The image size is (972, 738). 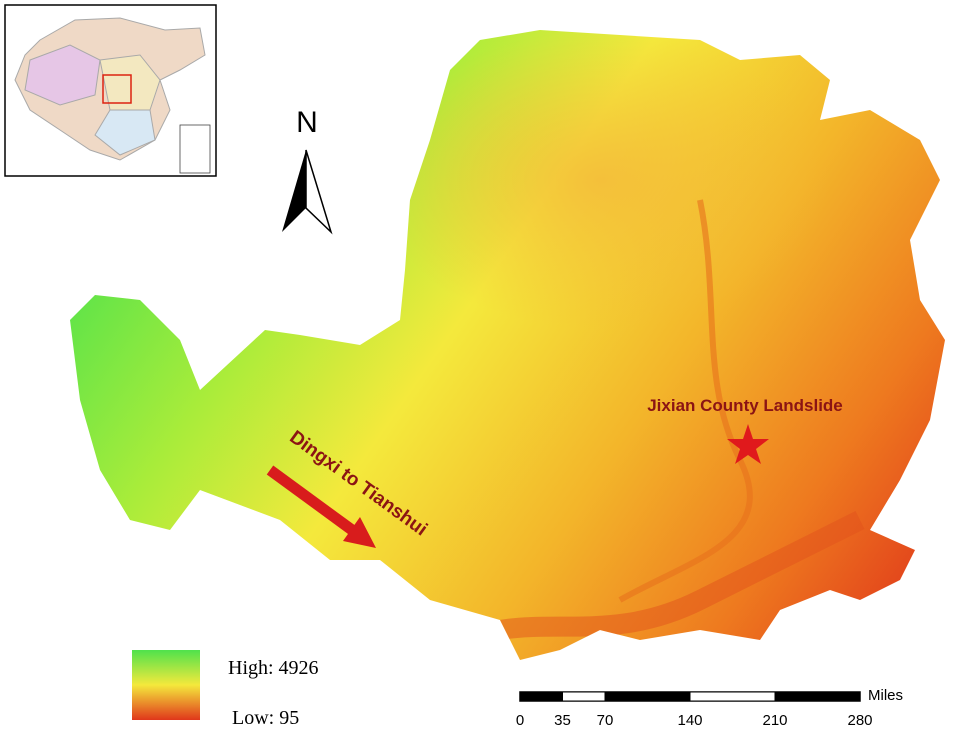 What do you see at coordinates (748, 444) in the screenshot?
I see `landslide-star` at bounding box center [748, 444].